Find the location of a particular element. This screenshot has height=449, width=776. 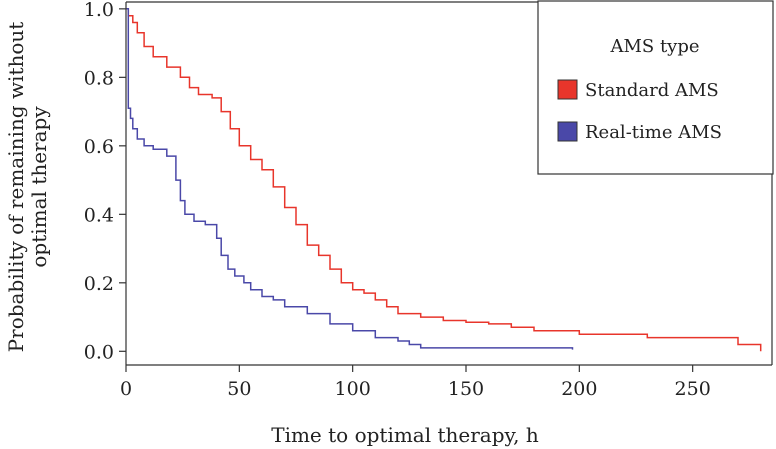

x-tick-label: 100 is located at coordinates (353, 389).